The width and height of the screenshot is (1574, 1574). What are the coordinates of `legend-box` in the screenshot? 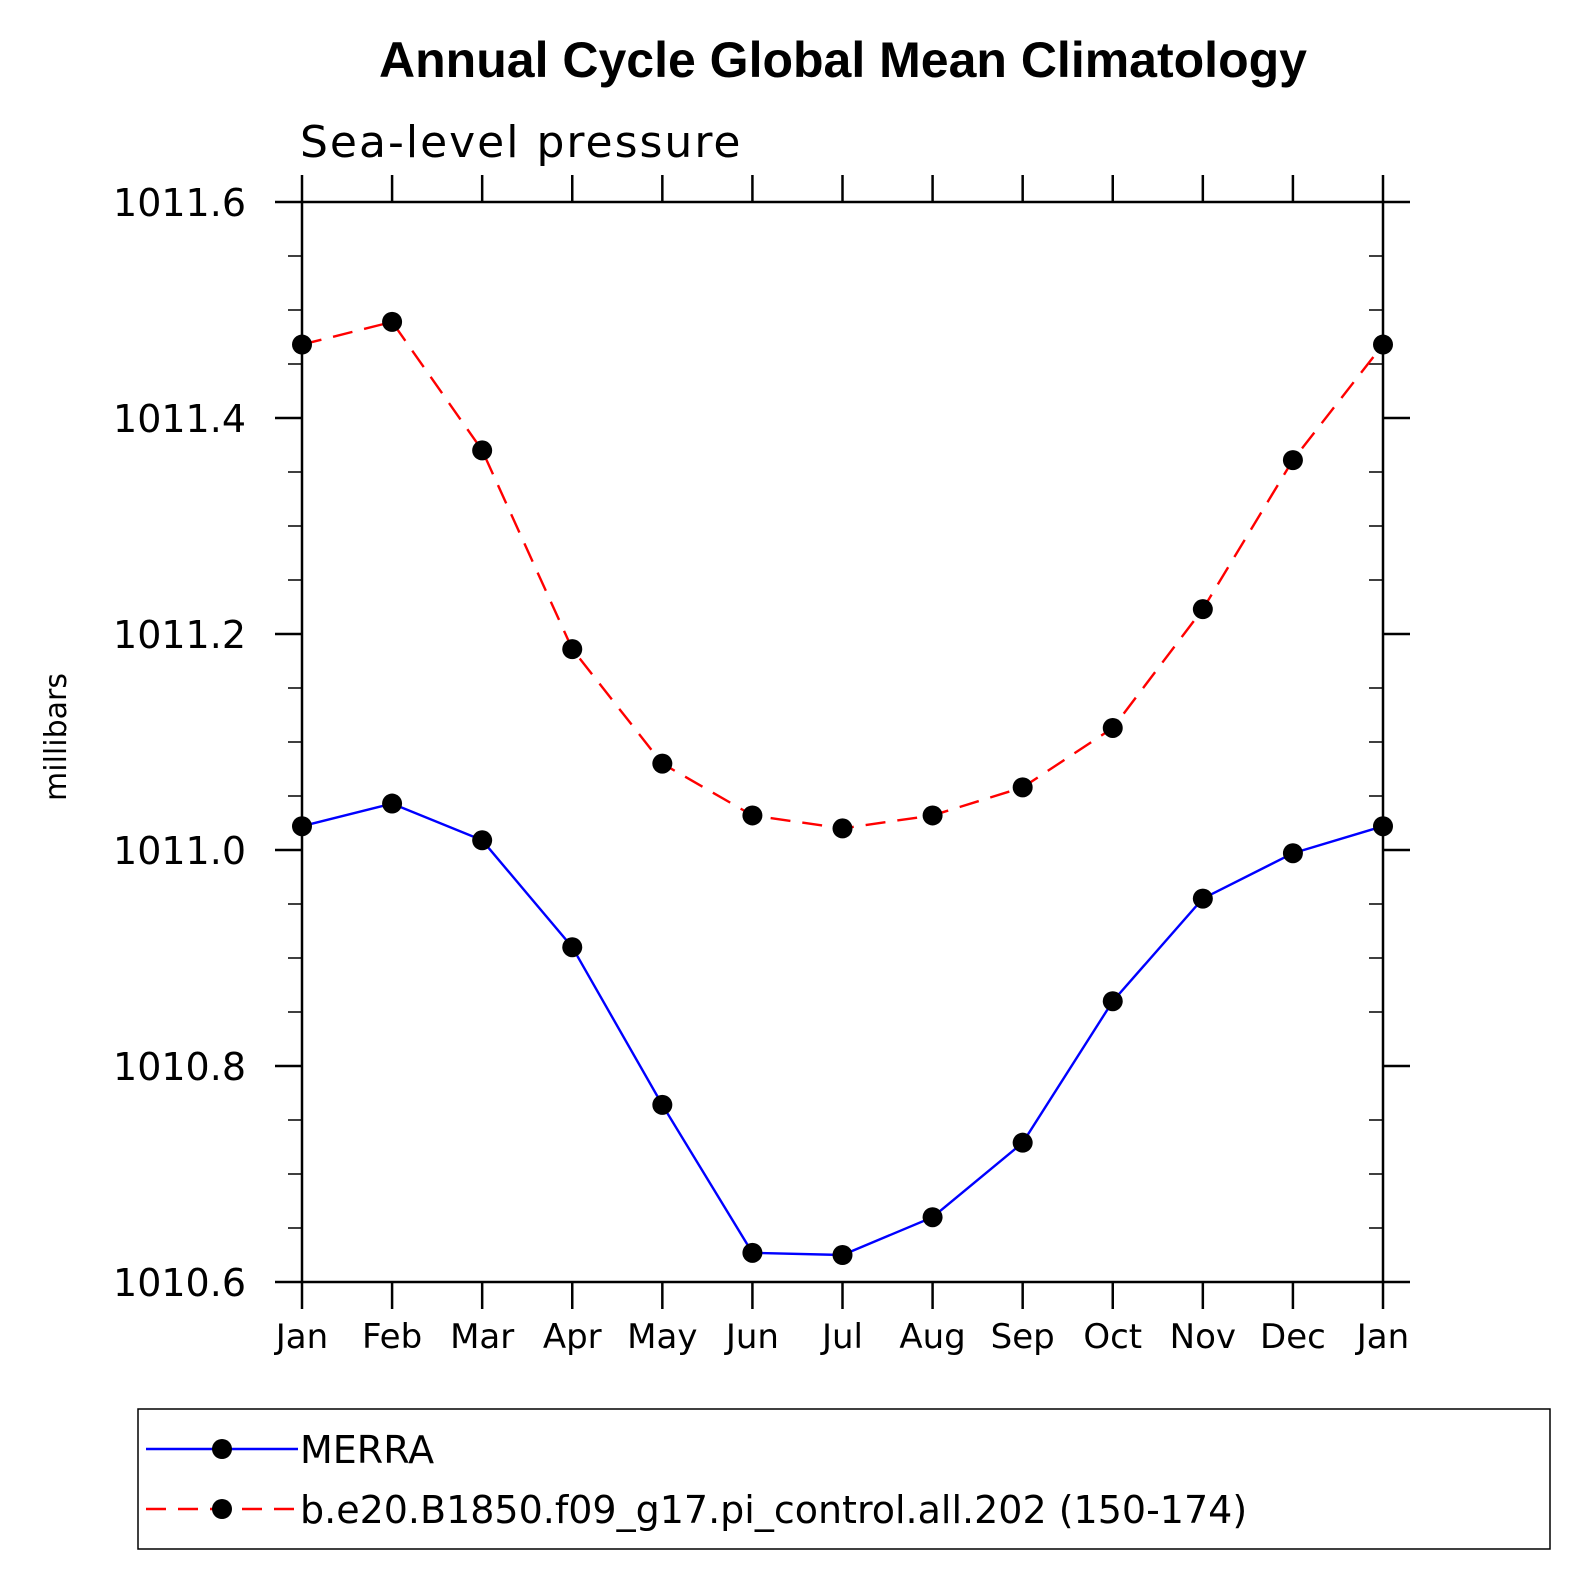 It's located at (844, 1479).